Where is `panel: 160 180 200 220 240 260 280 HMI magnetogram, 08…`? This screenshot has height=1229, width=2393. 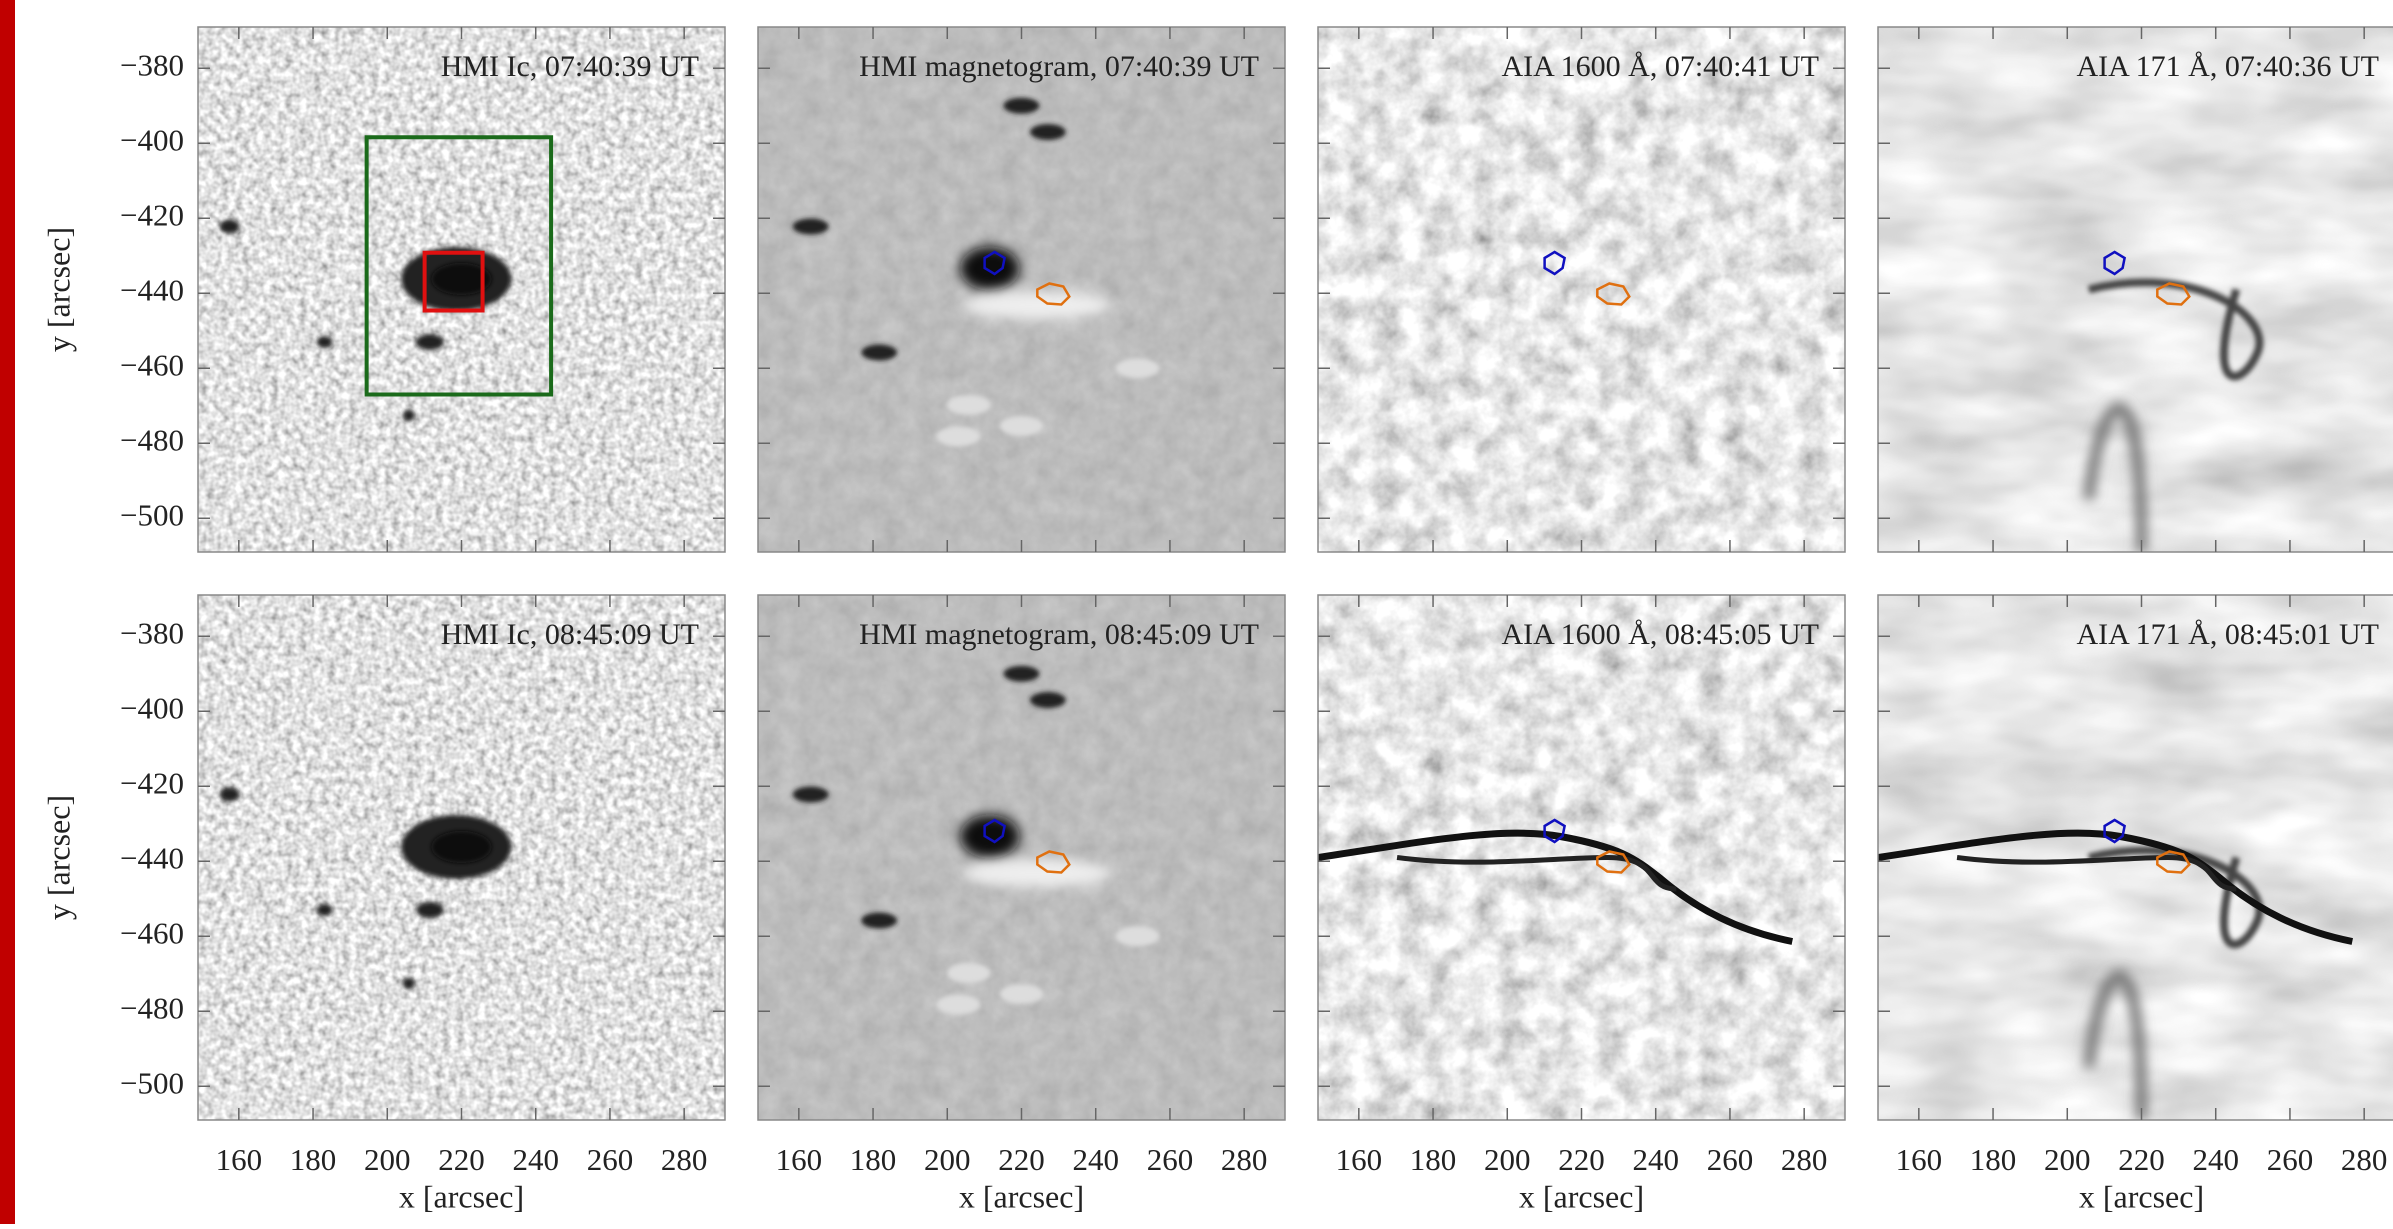 panel: 160 180 200 220 240 260 280 HMI magnetogram, 08… is located at coordinates (1021, 904).